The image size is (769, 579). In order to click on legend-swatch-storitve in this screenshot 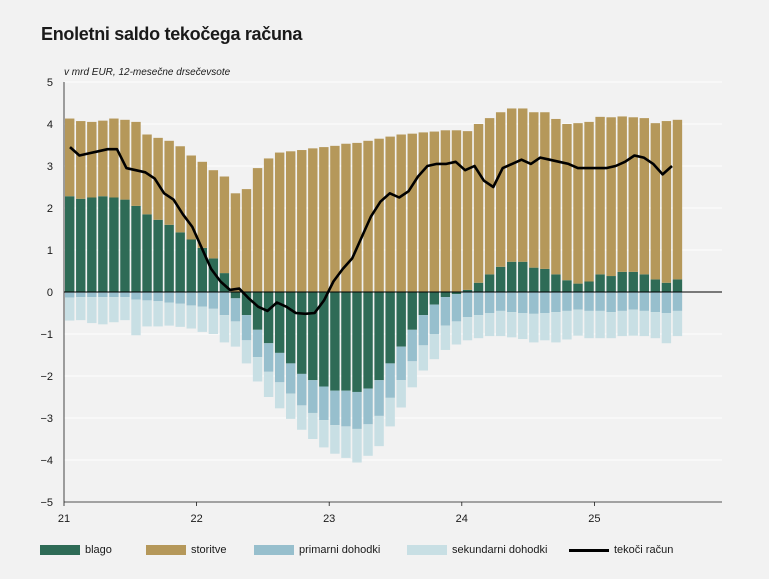, I will do `click(166, 550)`.